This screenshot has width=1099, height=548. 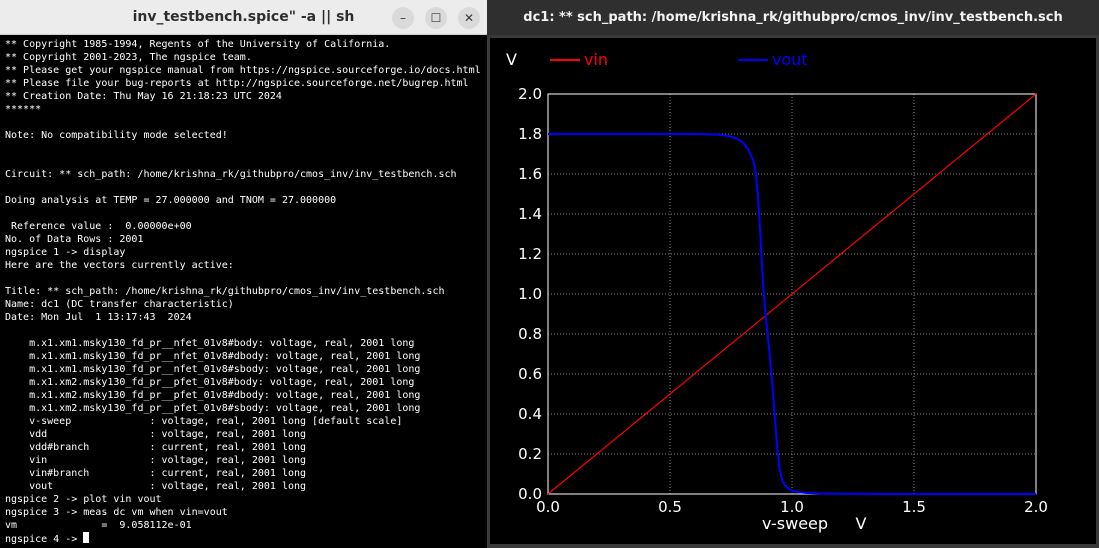 What do you see at coordinates (86, 537) in the screenshot?
I see `text-cursor` at bounding box center [86, 537].